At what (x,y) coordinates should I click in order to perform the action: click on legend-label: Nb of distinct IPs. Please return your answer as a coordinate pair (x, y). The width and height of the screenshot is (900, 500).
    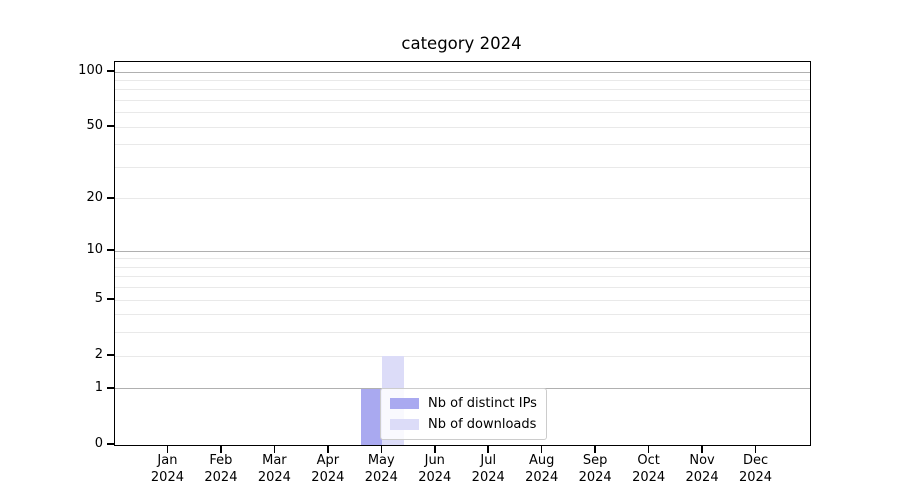
    Looking at the image, I should click on (482, 403).